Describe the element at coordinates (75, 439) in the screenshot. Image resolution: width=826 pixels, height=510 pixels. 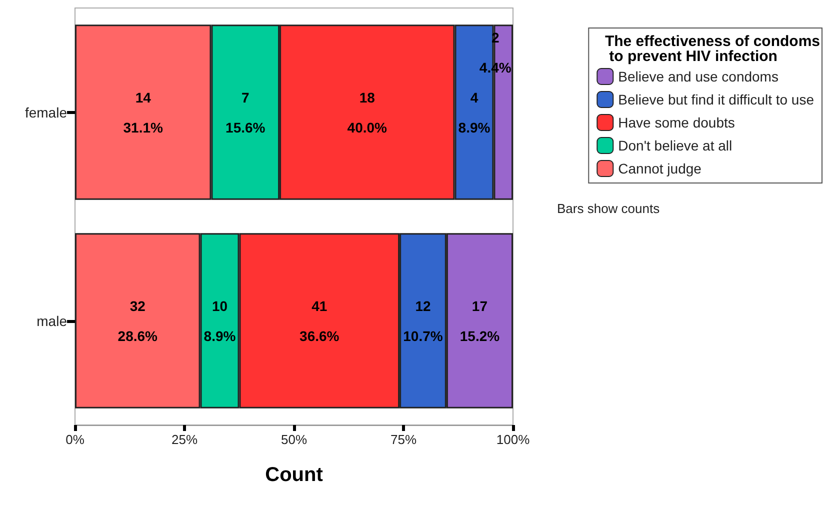
I see `x-tick-label: 0%` at that location.